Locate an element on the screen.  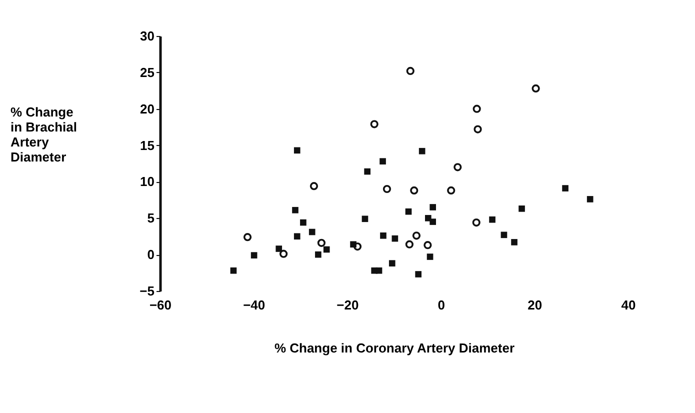
y-tick-label: 15 is located at coordinates (147, 145).